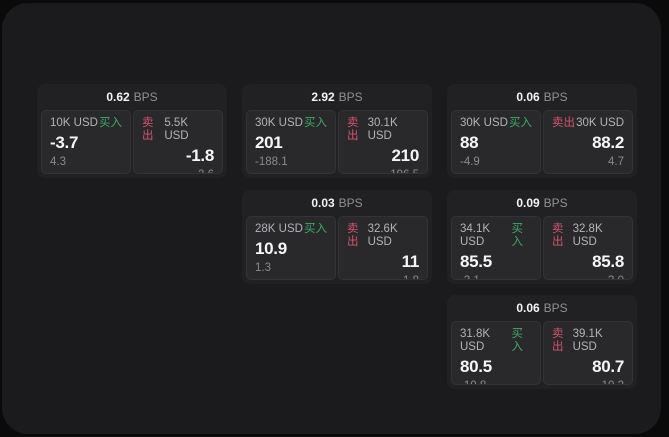 The image size is (669, 437). What do you see at coordinates (588, 277) in the screenshot?
I see `sell-delta: 3.0` at bounding box center [588, 277].